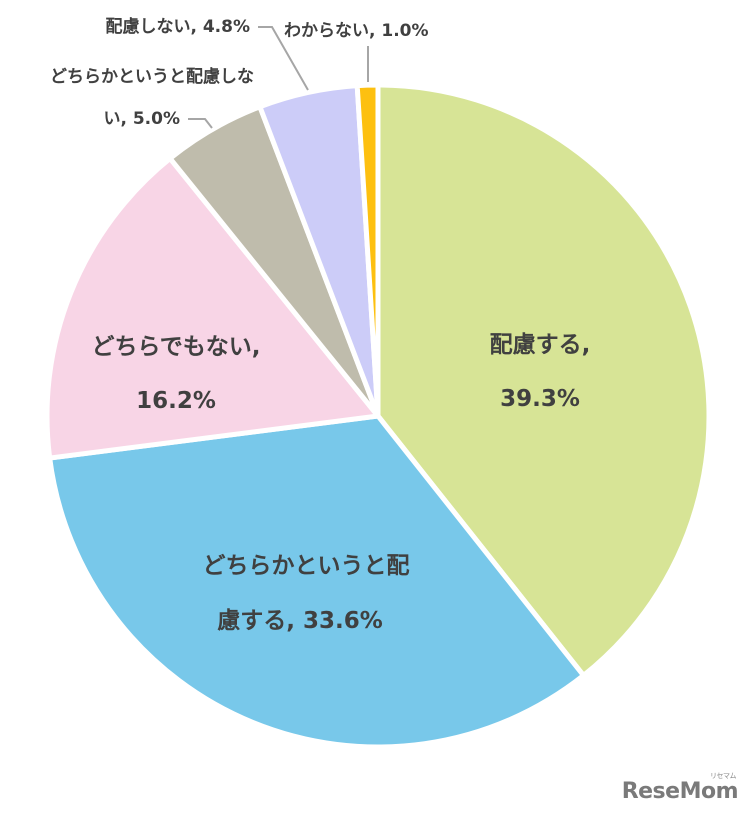 This screenshot has width=752, height=814. I want to click on label-dochiraka-shinai-2: い, 5.0%, so click(141, 119).